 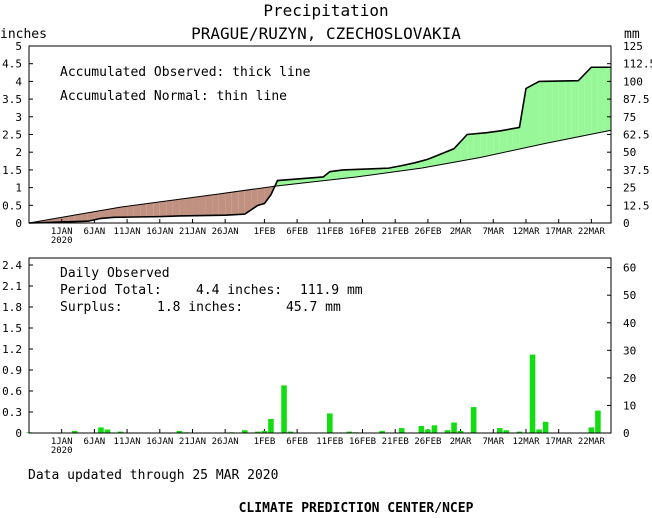 I want to click on right-unit-label: mm, so click(x=632, y=34).